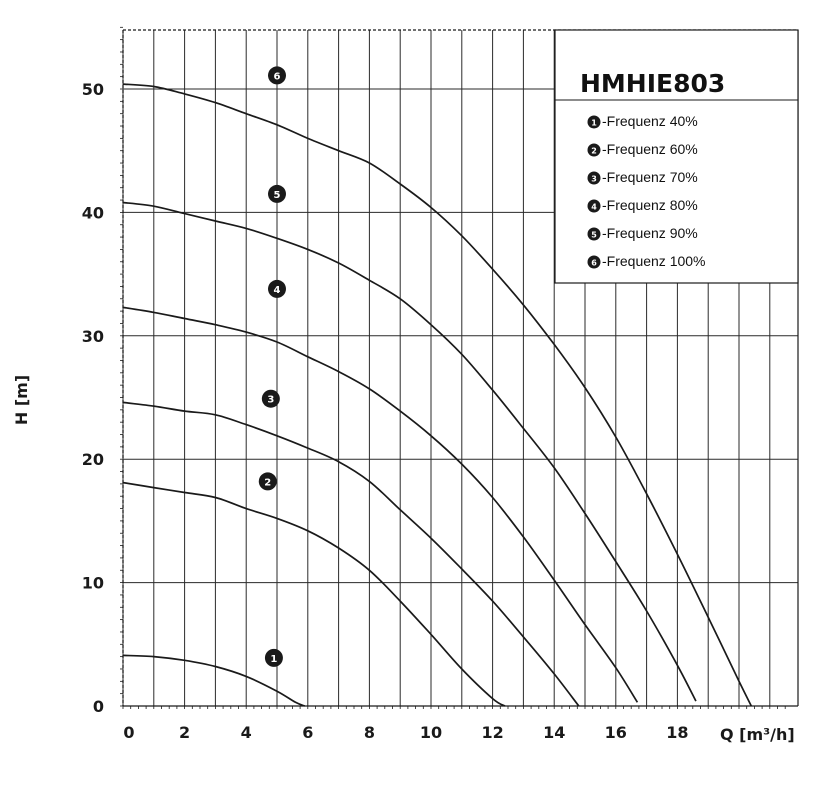  I want to click on x-tick-label: 0, so click(128, 732).